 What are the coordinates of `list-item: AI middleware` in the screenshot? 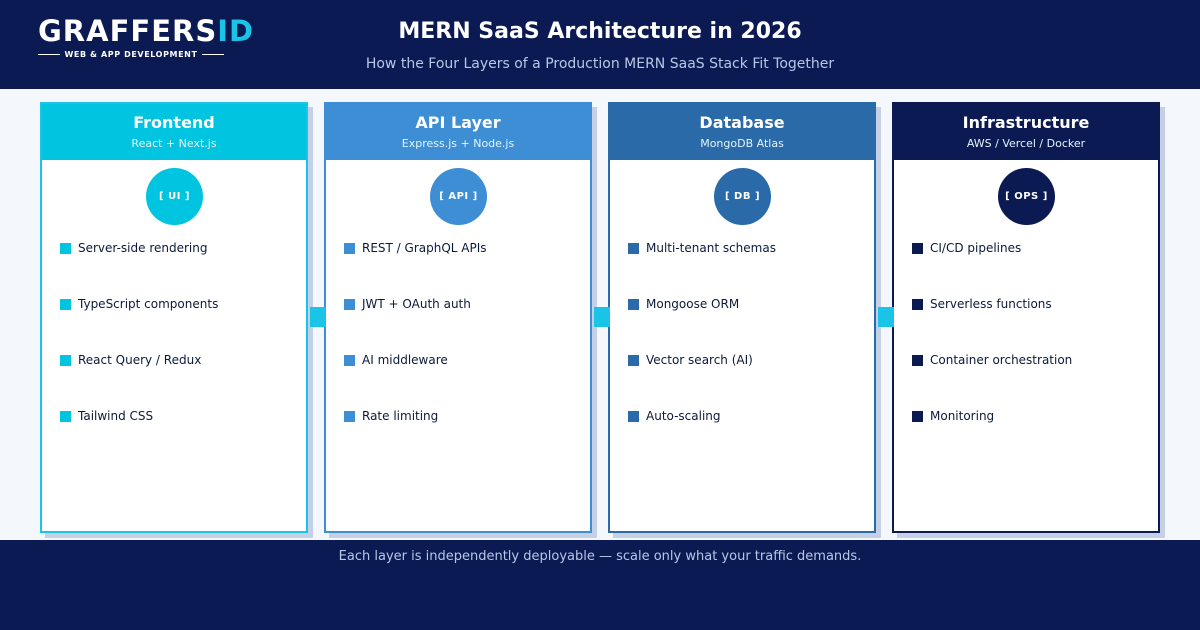 It's located at (415, 380).